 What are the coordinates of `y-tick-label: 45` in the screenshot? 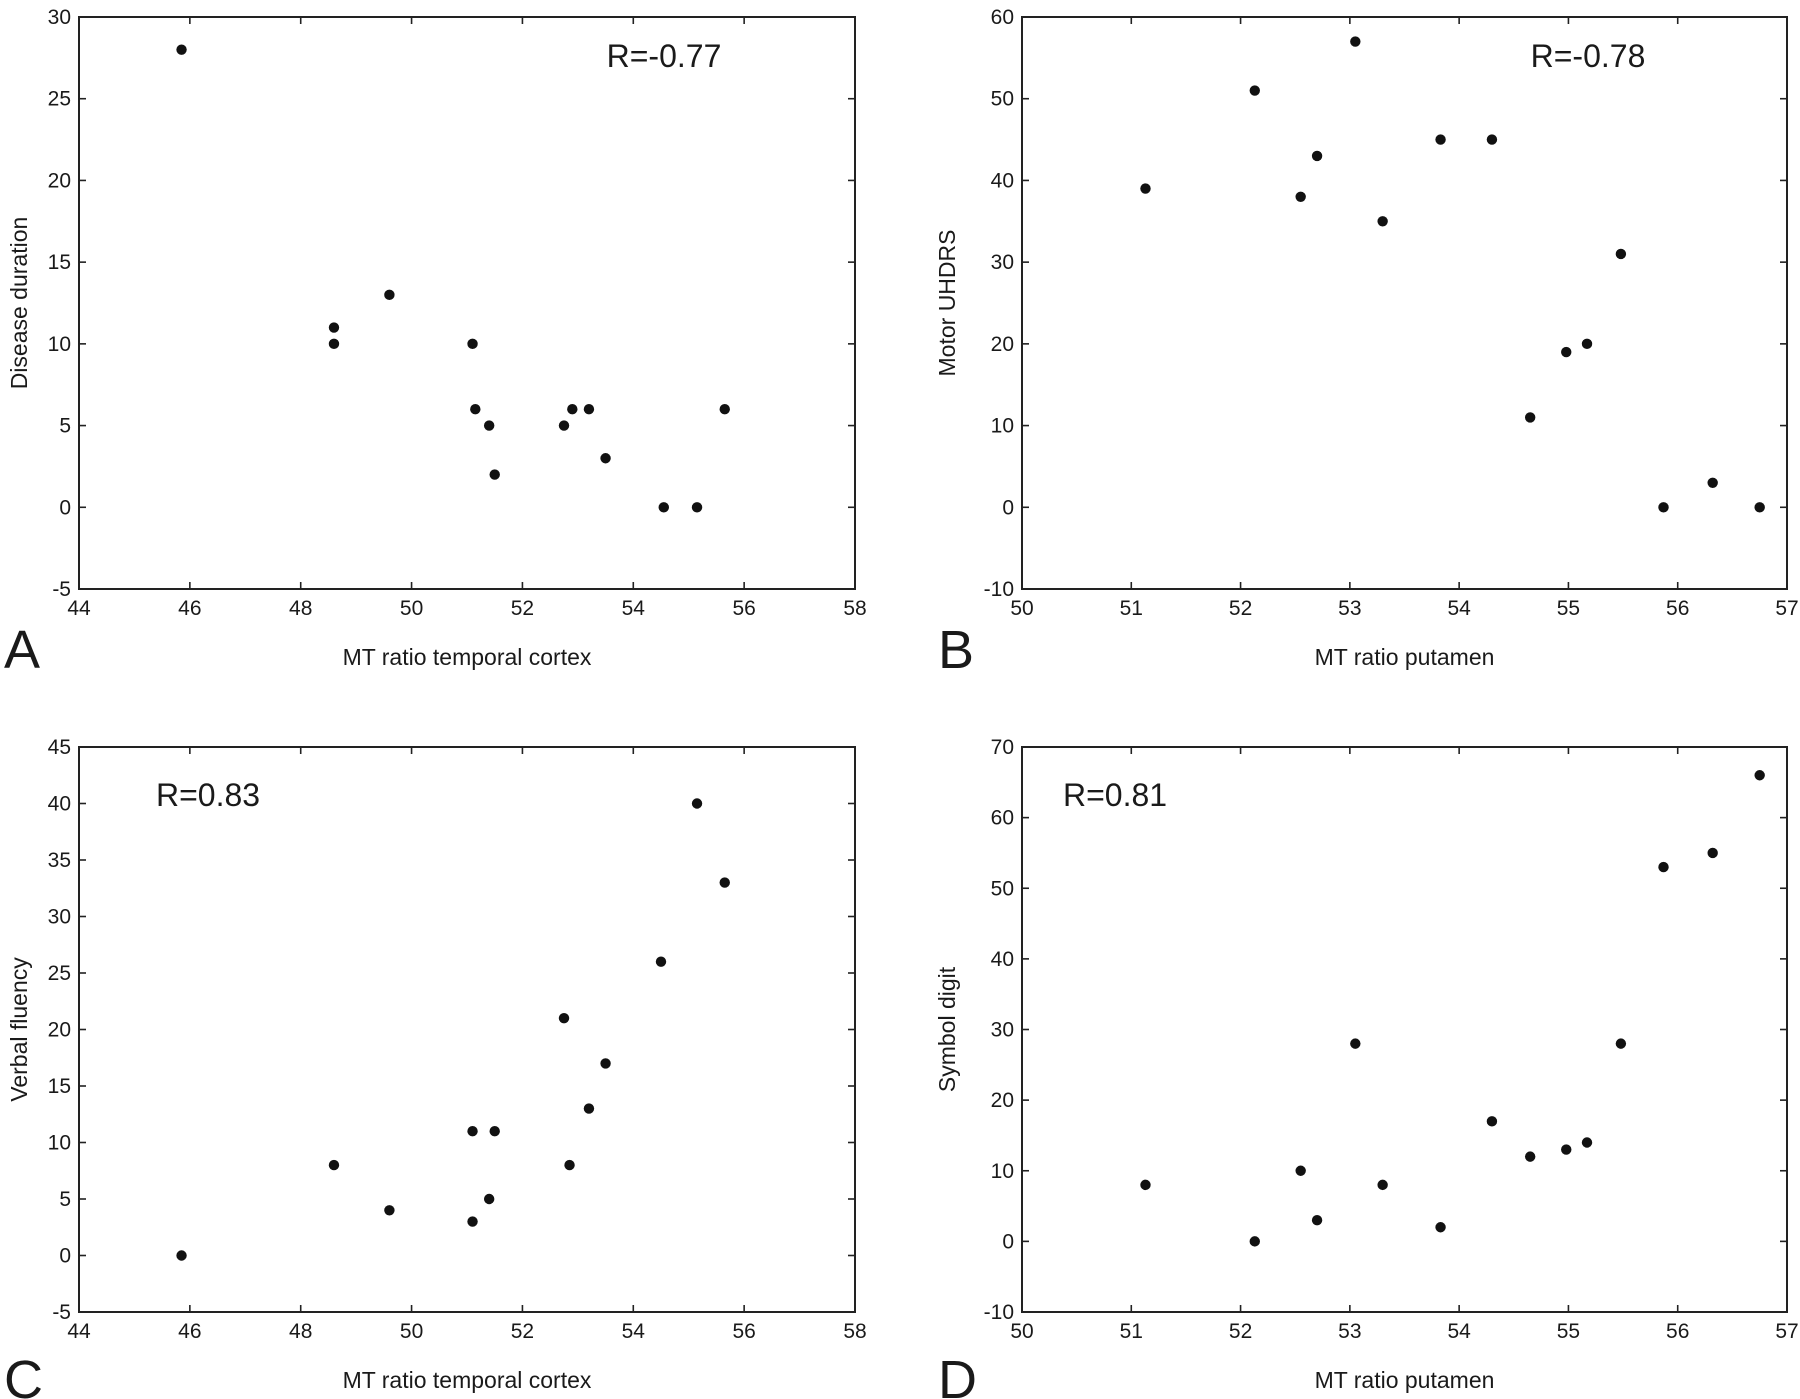 It's located at (59, 747).